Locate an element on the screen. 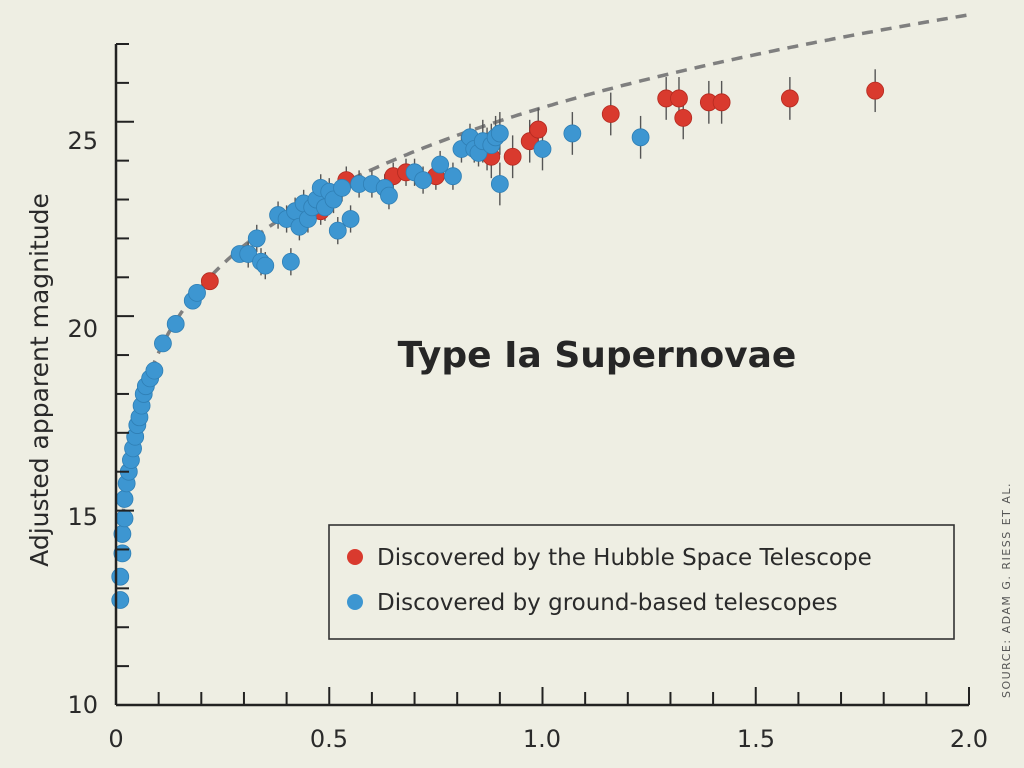  x-tick-label: 0.5 is located at coordinates (329, 739).